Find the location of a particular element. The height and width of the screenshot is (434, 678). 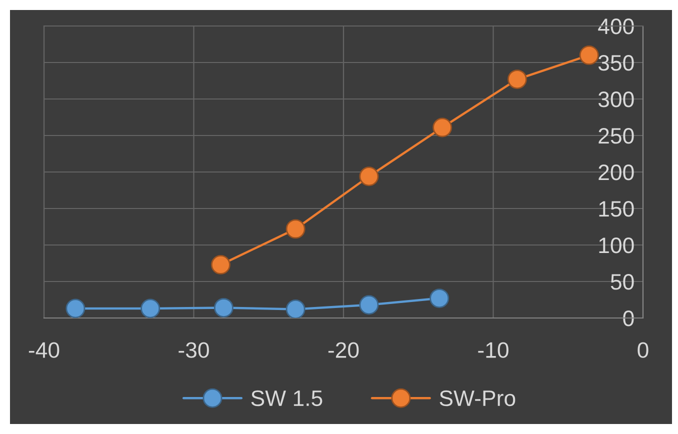

y-tick-label: 250 is located at coordinates (616, 136).